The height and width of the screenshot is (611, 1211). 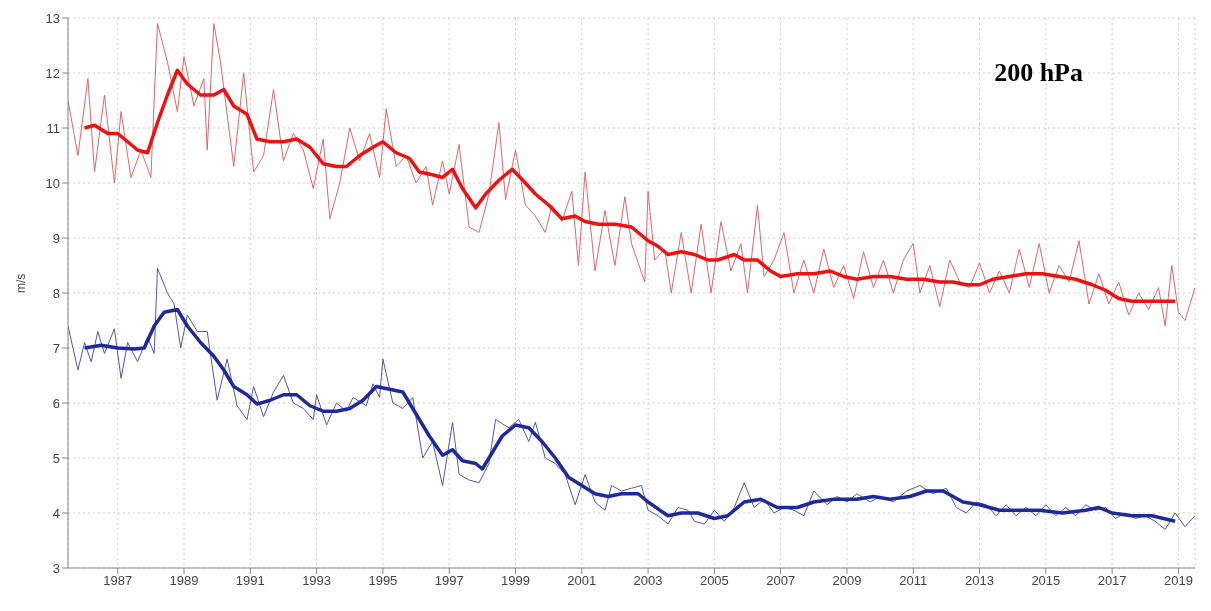 What do you see at coordinates (1038, 73) in the screenshot?
I see `annotation: 200 hPa` at bounding box center [1038, 73].